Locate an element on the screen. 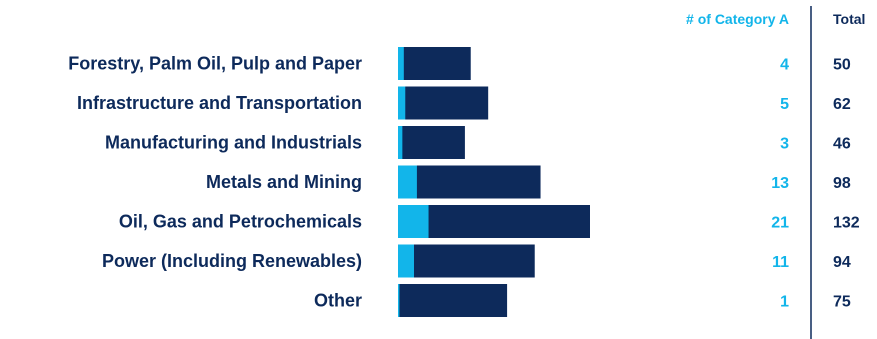 The height and width of the screenshot is (339, 877). category-label: Other is located at coordinates (338, 301).